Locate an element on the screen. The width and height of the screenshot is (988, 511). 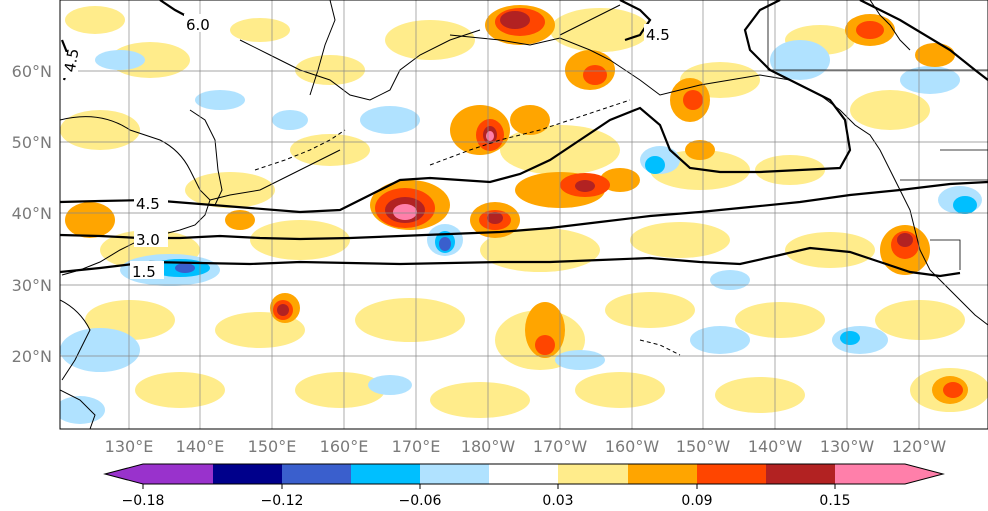
colorbar-tick-label: −0.18 is located at coordinates (143, 501).